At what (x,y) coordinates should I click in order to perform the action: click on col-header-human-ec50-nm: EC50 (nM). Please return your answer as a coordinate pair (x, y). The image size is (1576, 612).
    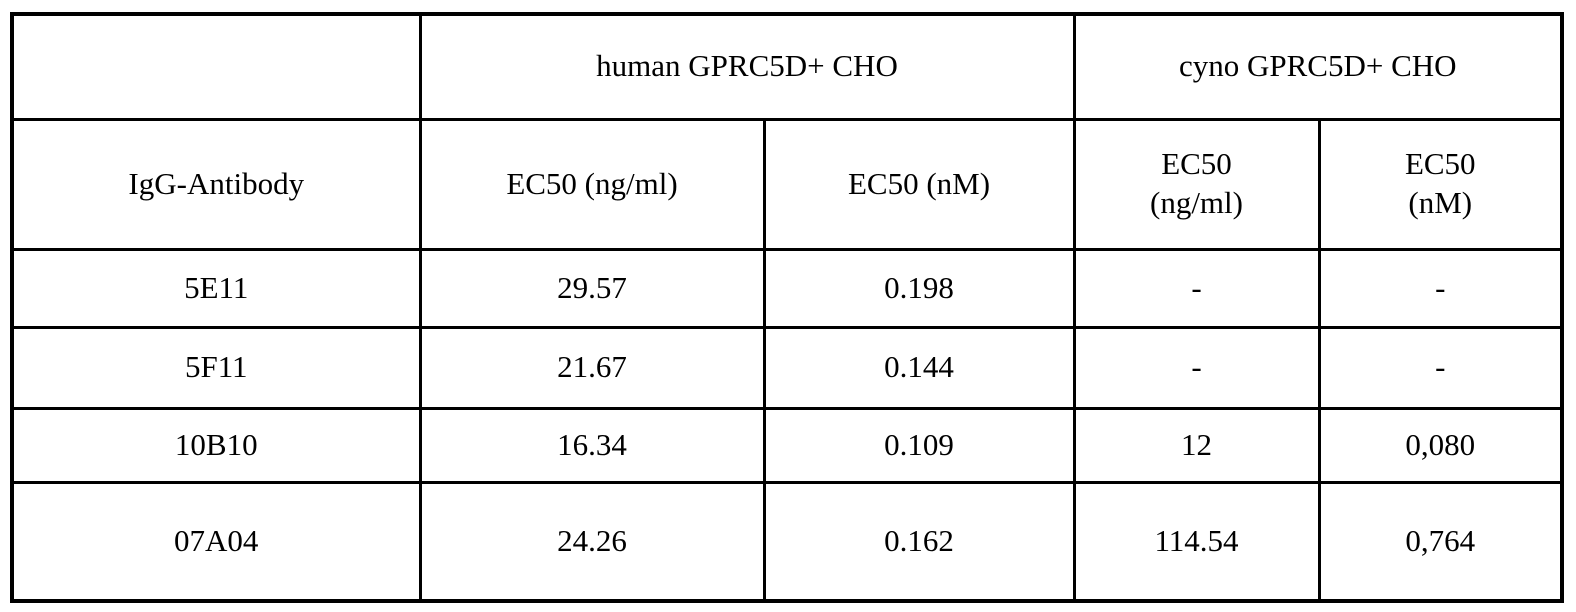
    Looking at the image, I should click on (919, 184).